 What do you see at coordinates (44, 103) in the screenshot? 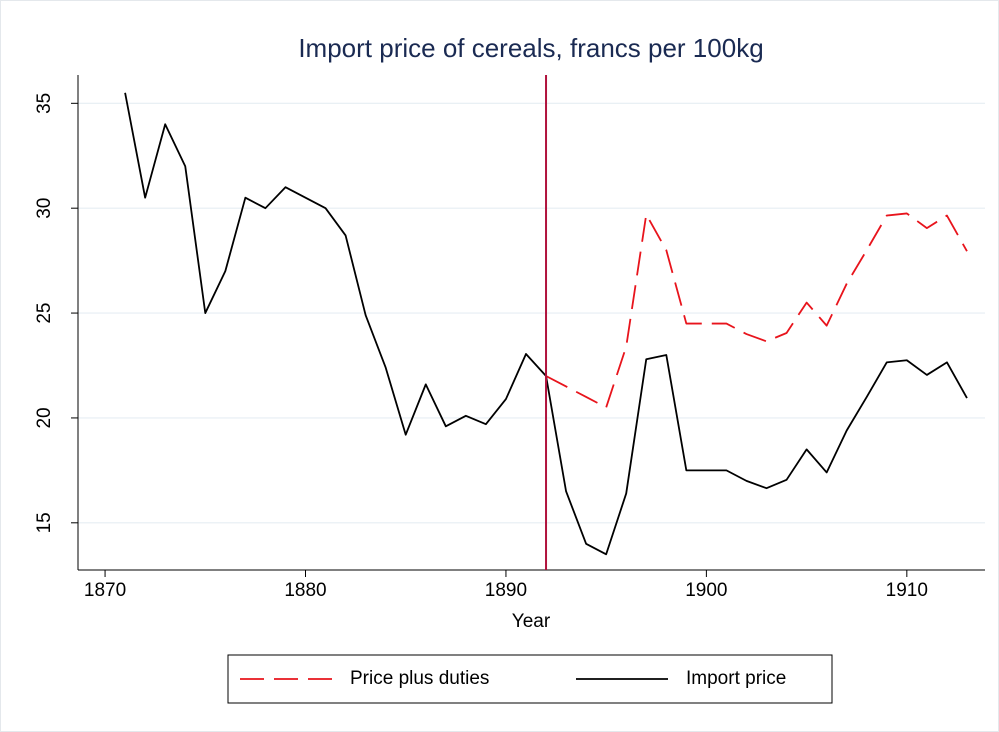
I see `y-tick-label: 35` at bounding box center [44, 103].